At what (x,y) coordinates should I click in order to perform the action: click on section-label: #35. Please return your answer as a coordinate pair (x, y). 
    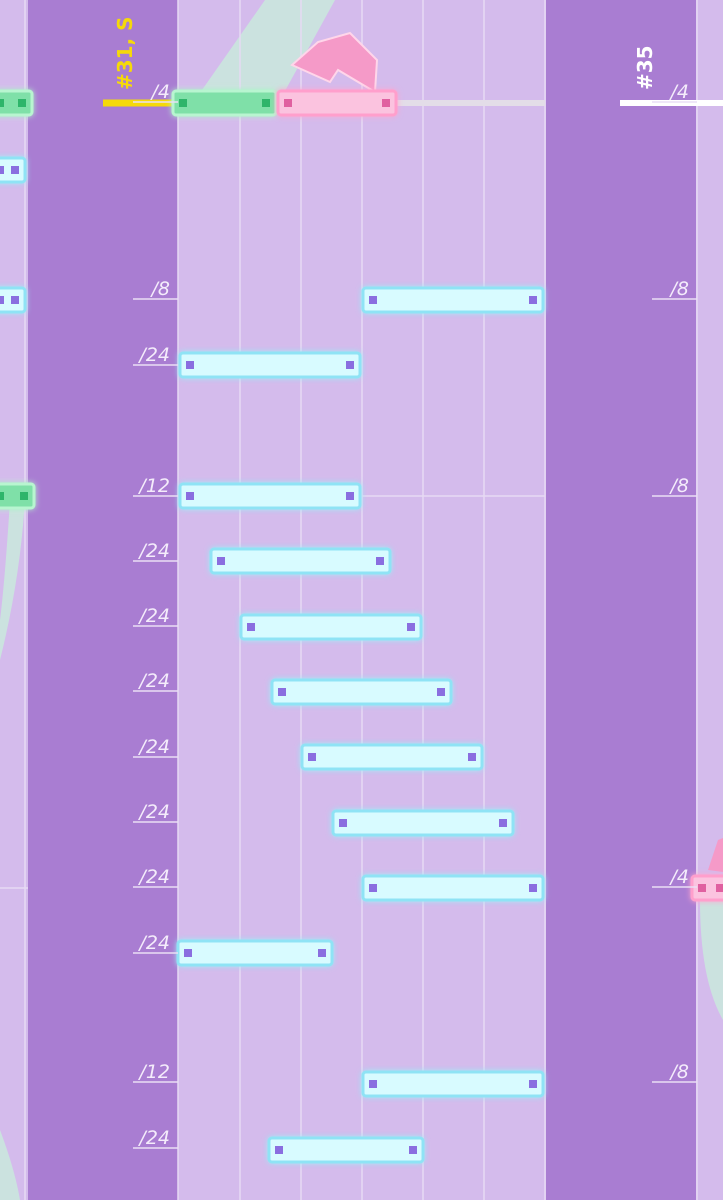
    Looking at the image, I should click on (645, 67).